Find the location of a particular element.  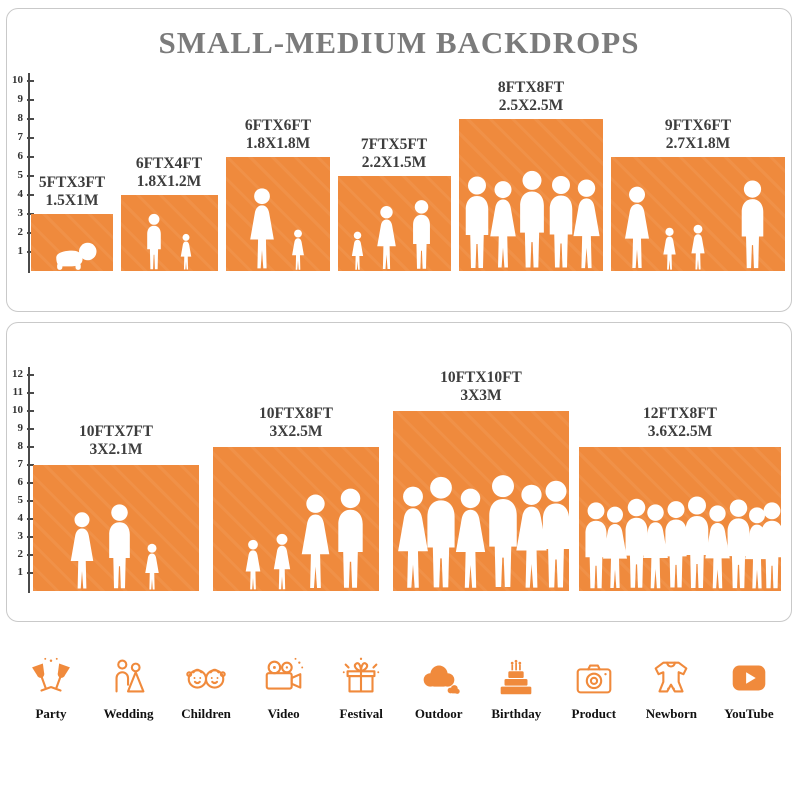

category-outdoor: Outdoor is located at coordinates (439, 688).